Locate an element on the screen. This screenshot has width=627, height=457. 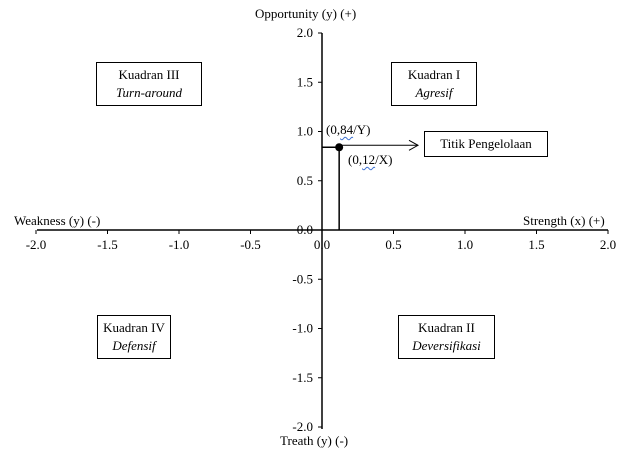
quadrant-4-subtitle: Defensif is located at coordinates (134, 345).